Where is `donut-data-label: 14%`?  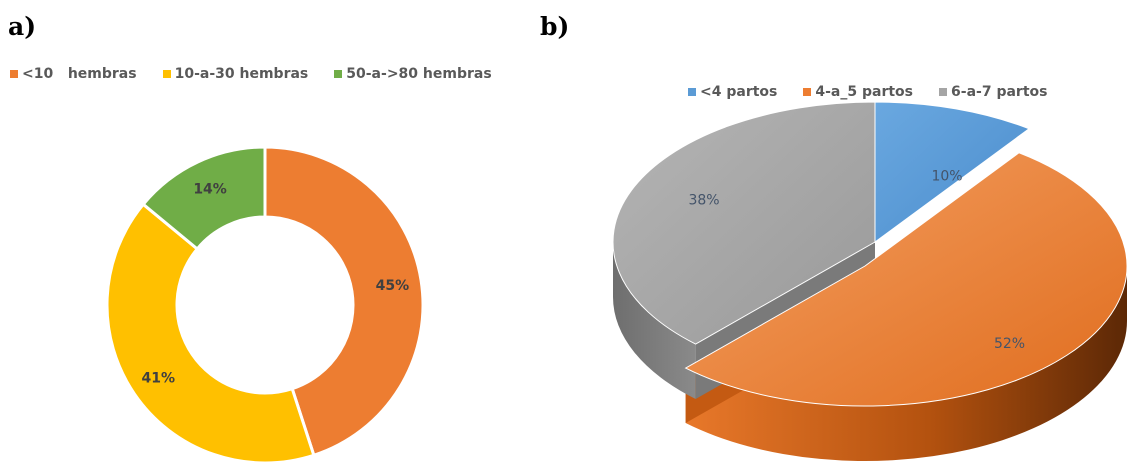
donut-data-label: 14% is located at coordinates (210, 189).